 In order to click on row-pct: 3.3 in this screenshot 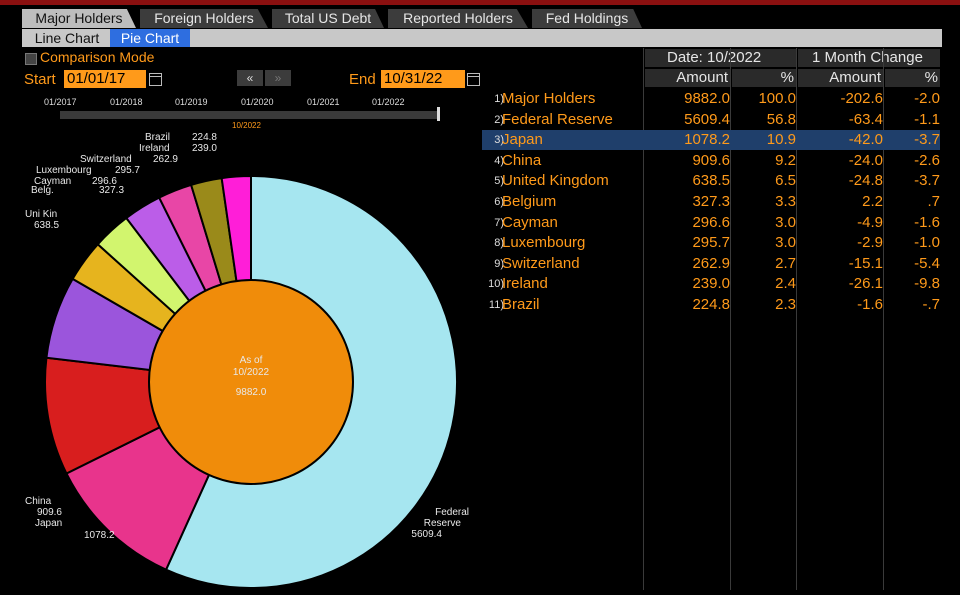, I will do `click(785, 201)`.